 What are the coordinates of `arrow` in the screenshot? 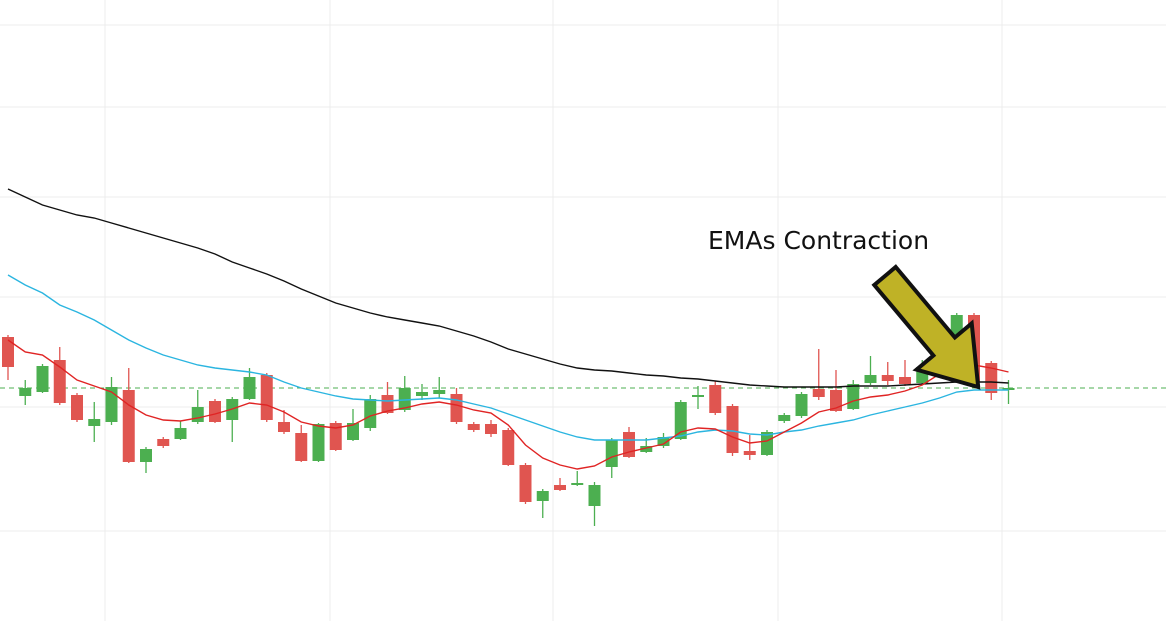 It's located at (926, 327).